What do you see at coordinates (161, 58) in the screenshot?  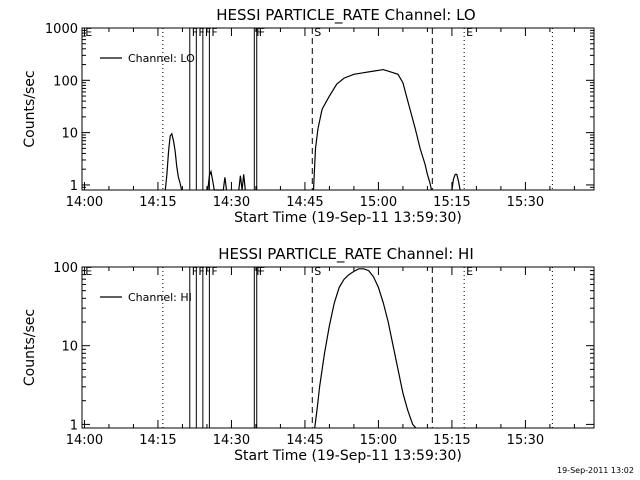 I see `legend-label: Channel: LO` at bounding box center [161, 58].